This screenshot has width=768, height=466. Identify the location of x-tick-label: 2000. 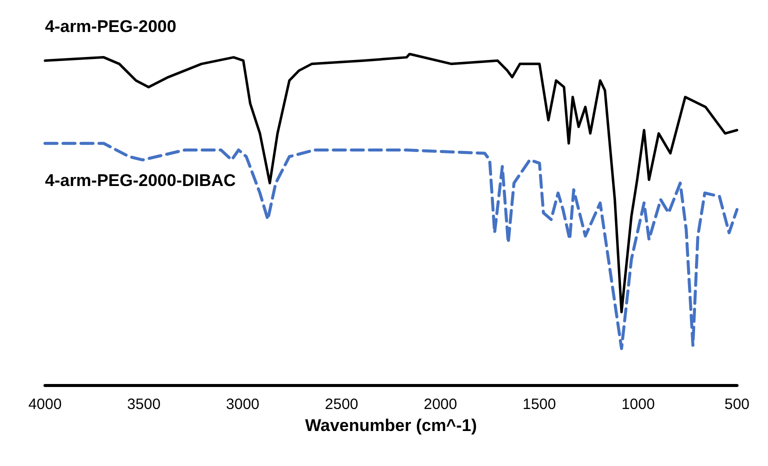
(441, 404).